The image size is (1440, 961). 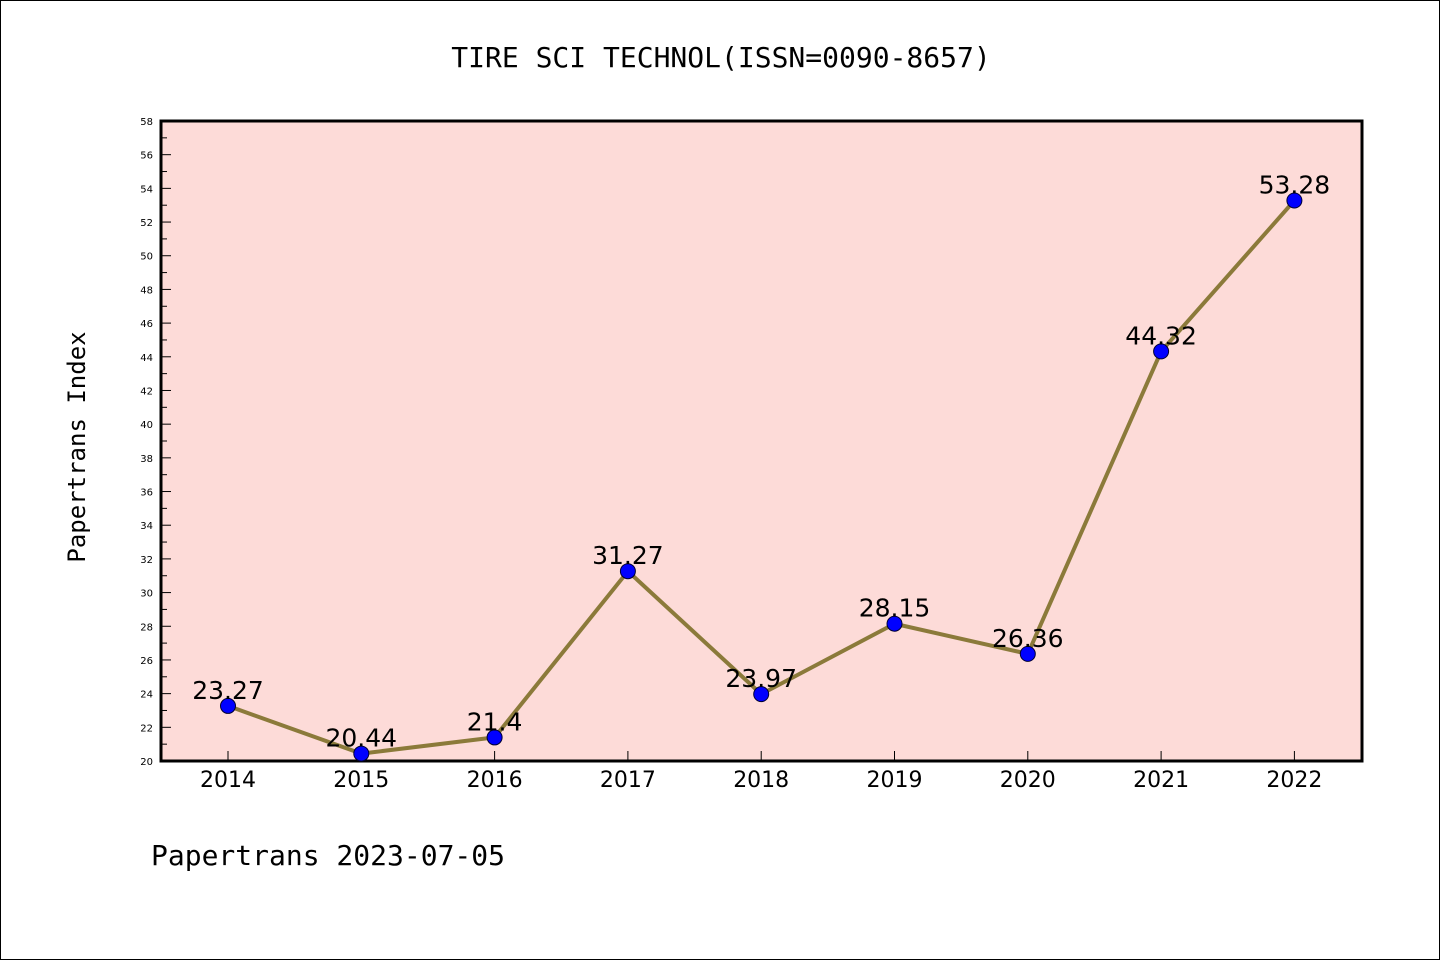 I want to click on x-tick-label: 2021, so click(x=1161, y=780).